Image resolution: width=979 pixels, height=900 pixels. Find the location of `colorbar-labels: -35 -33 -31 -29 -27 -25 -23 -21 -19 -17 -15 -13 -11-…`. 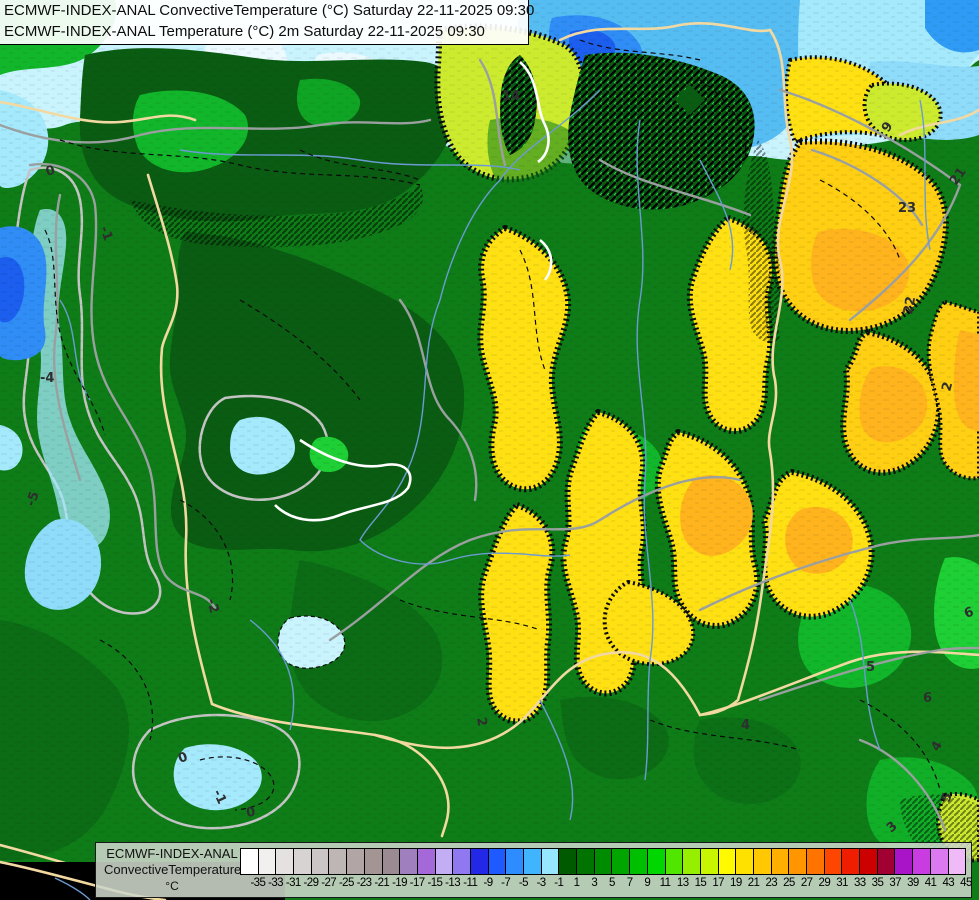

colorbar-labels: -35 -33 -31 -29 -27 -25 -23 -21 -19 -17 -15 -13 -11-… is located at coordinates (612, 885).